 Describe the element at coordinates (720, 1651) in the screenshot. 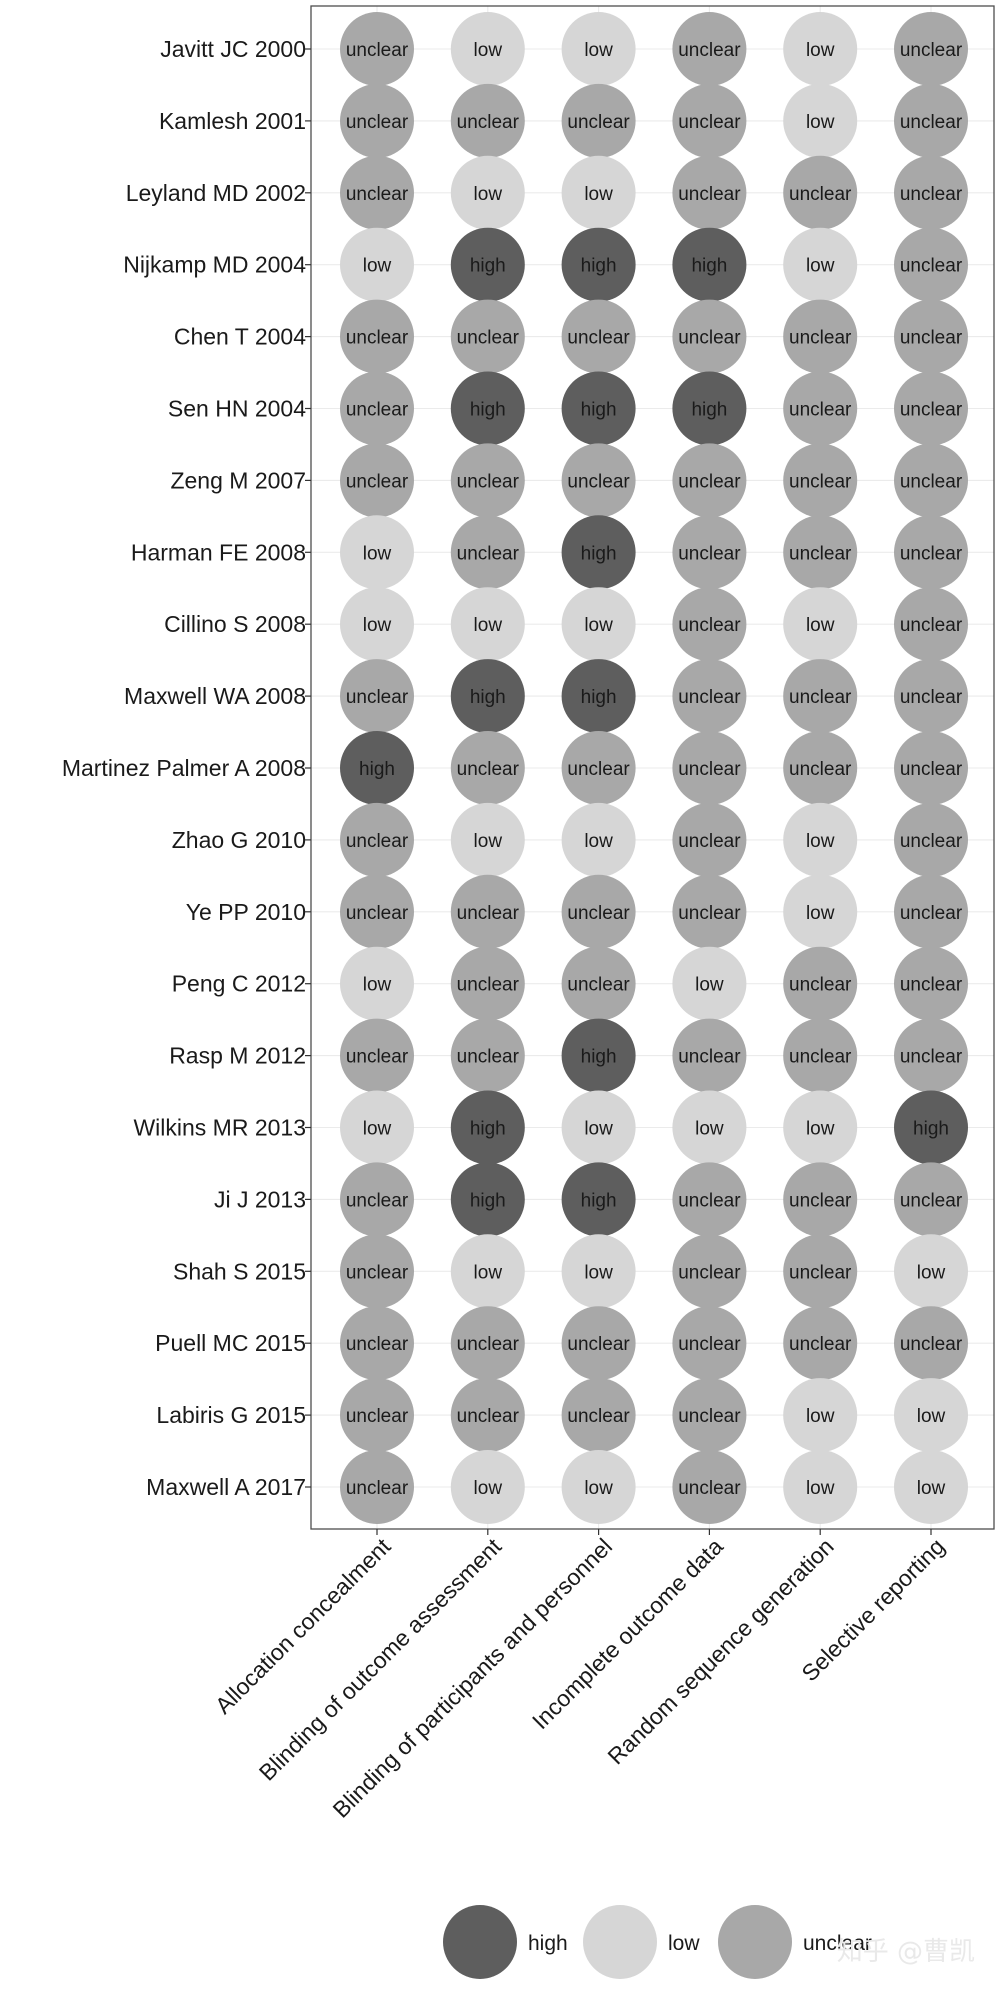

I see `domain-label: Random sequence generation` at that location.